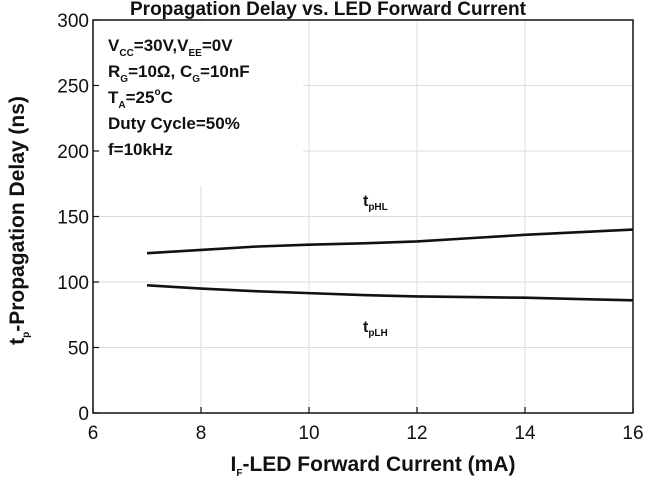 This screenshot has width=646, height=478. Describe the element at coordinates (73, 218) in the screenshot. I see `y-tick-label: 150` at that location.